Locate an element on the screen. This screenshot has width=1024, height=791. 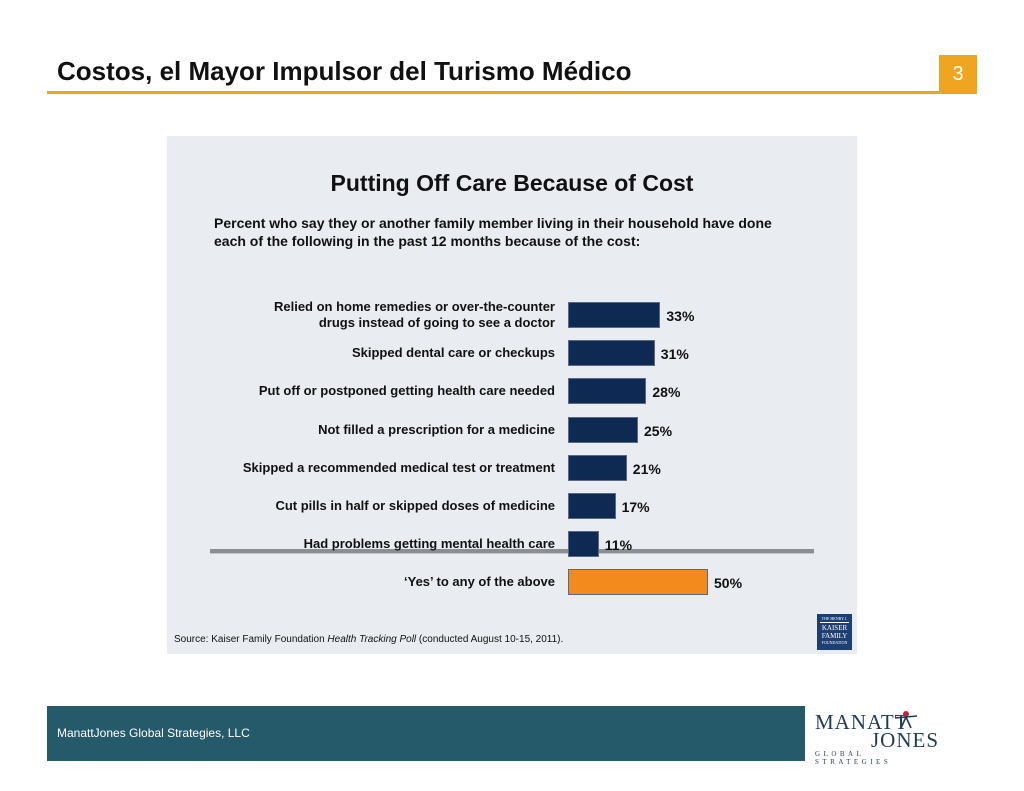
kff-logo-rule is located at coordinates (834, 622).